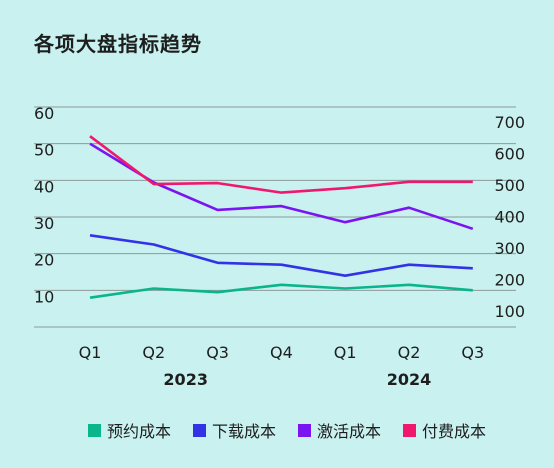 This screenshot has width=554, height=468. Describe the element at coordinates (281, 352) in the screenshot. I see `x-tick-label: Q4` at that location.